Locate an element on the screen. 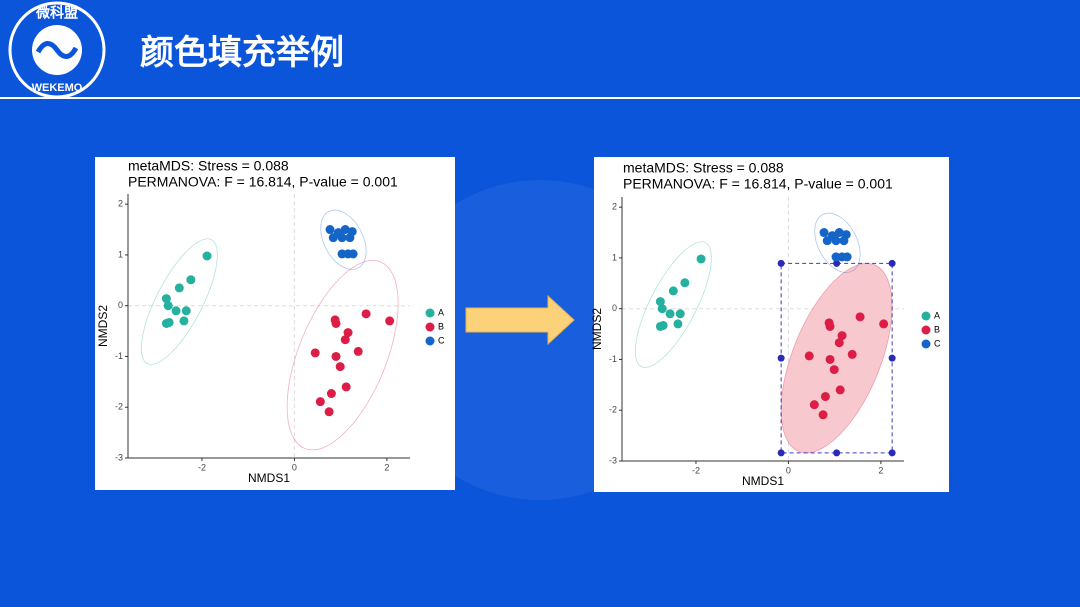 This screenshot has width=1080, height=607. arrow is located at coordinates (520, 320).